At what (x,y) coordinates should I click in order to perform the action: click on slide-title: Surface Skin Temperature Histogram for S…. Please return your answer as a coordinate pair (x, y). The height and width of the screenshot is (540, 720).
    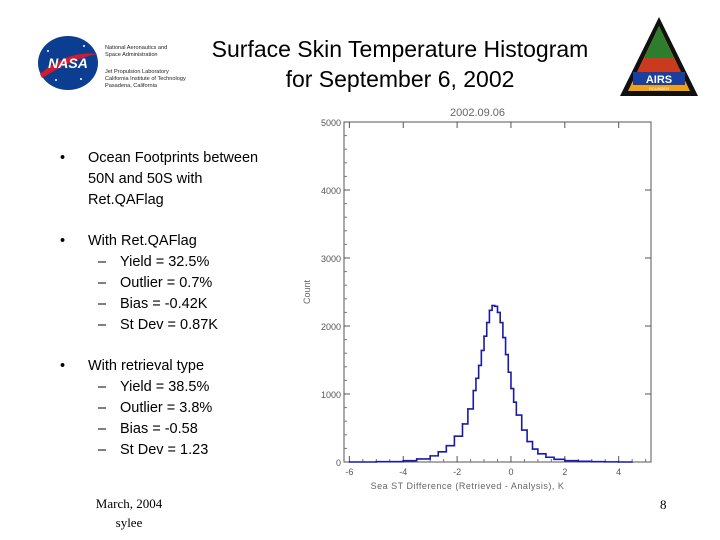
    Looking at the image, I should click on (400, 64).